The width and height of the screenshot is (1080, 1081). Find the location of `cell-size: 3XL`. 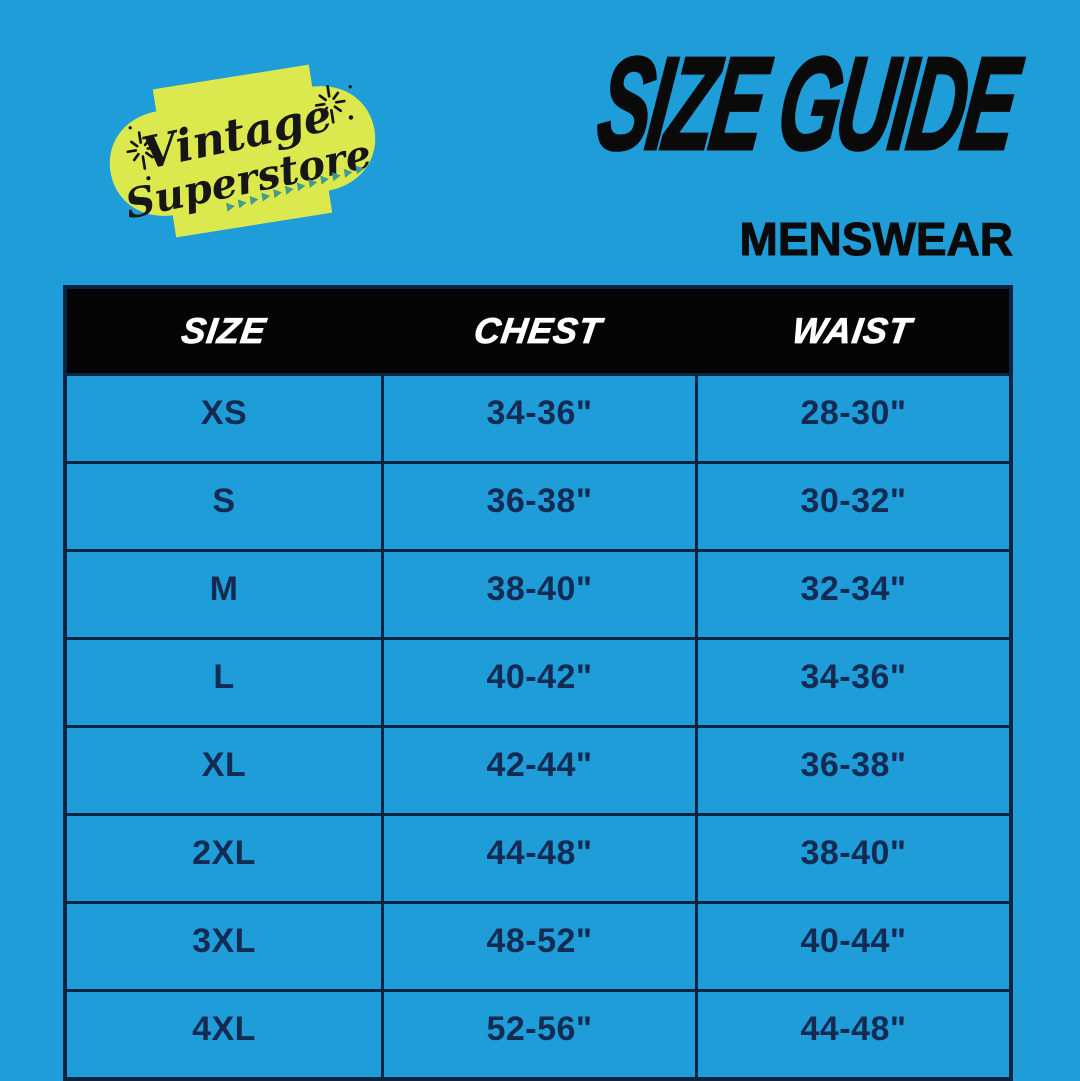

cell-size: 3XL is located at coordinates (224, 941).